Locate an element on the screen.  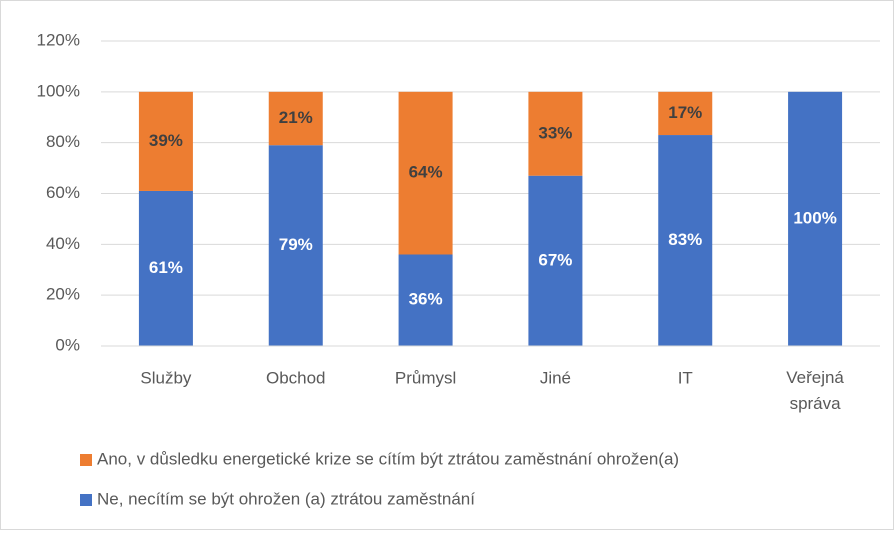
data-label: 100% is located at coordinates (814, 217).